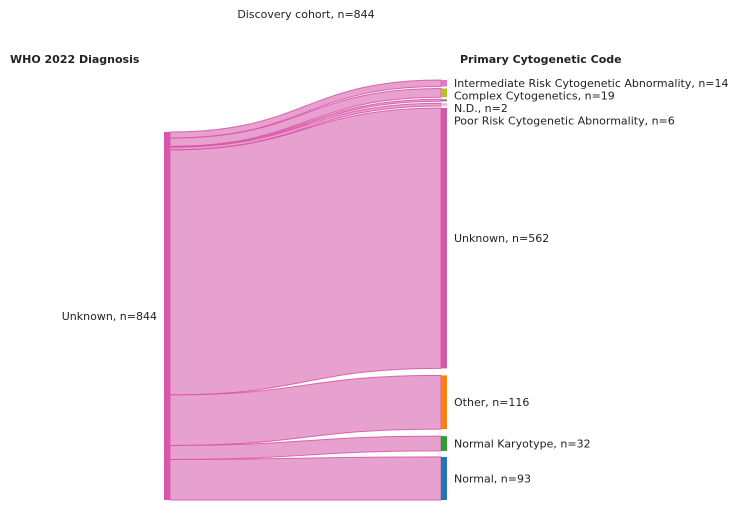 The image size is (742, 531). What do you see at coordinates (305, 14) in the screenshot?
I see `chart-title: Discovery cohort, n=844` at bounding box center [305, 14].